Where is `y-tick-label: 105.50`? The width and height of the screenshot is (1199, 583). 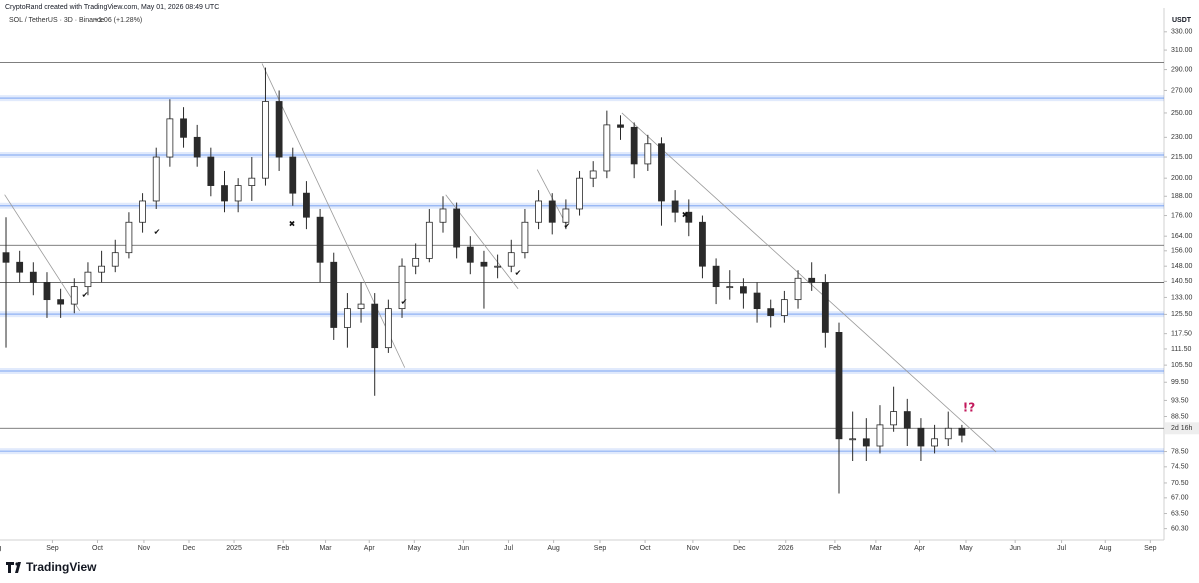 y-tick-label: 105.50 is located at coordinates (1182, 365).